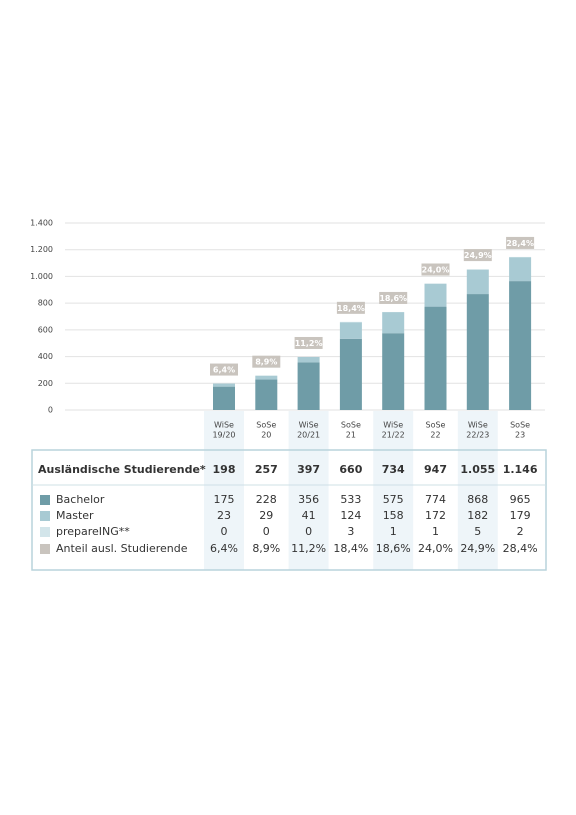 This screenshot has height=815, width=576. What do you see at coordinates (122, 548) in the screenshot?
I see `legend-label: Anteil ausl. Studierende` at bounding box center [122, 548].